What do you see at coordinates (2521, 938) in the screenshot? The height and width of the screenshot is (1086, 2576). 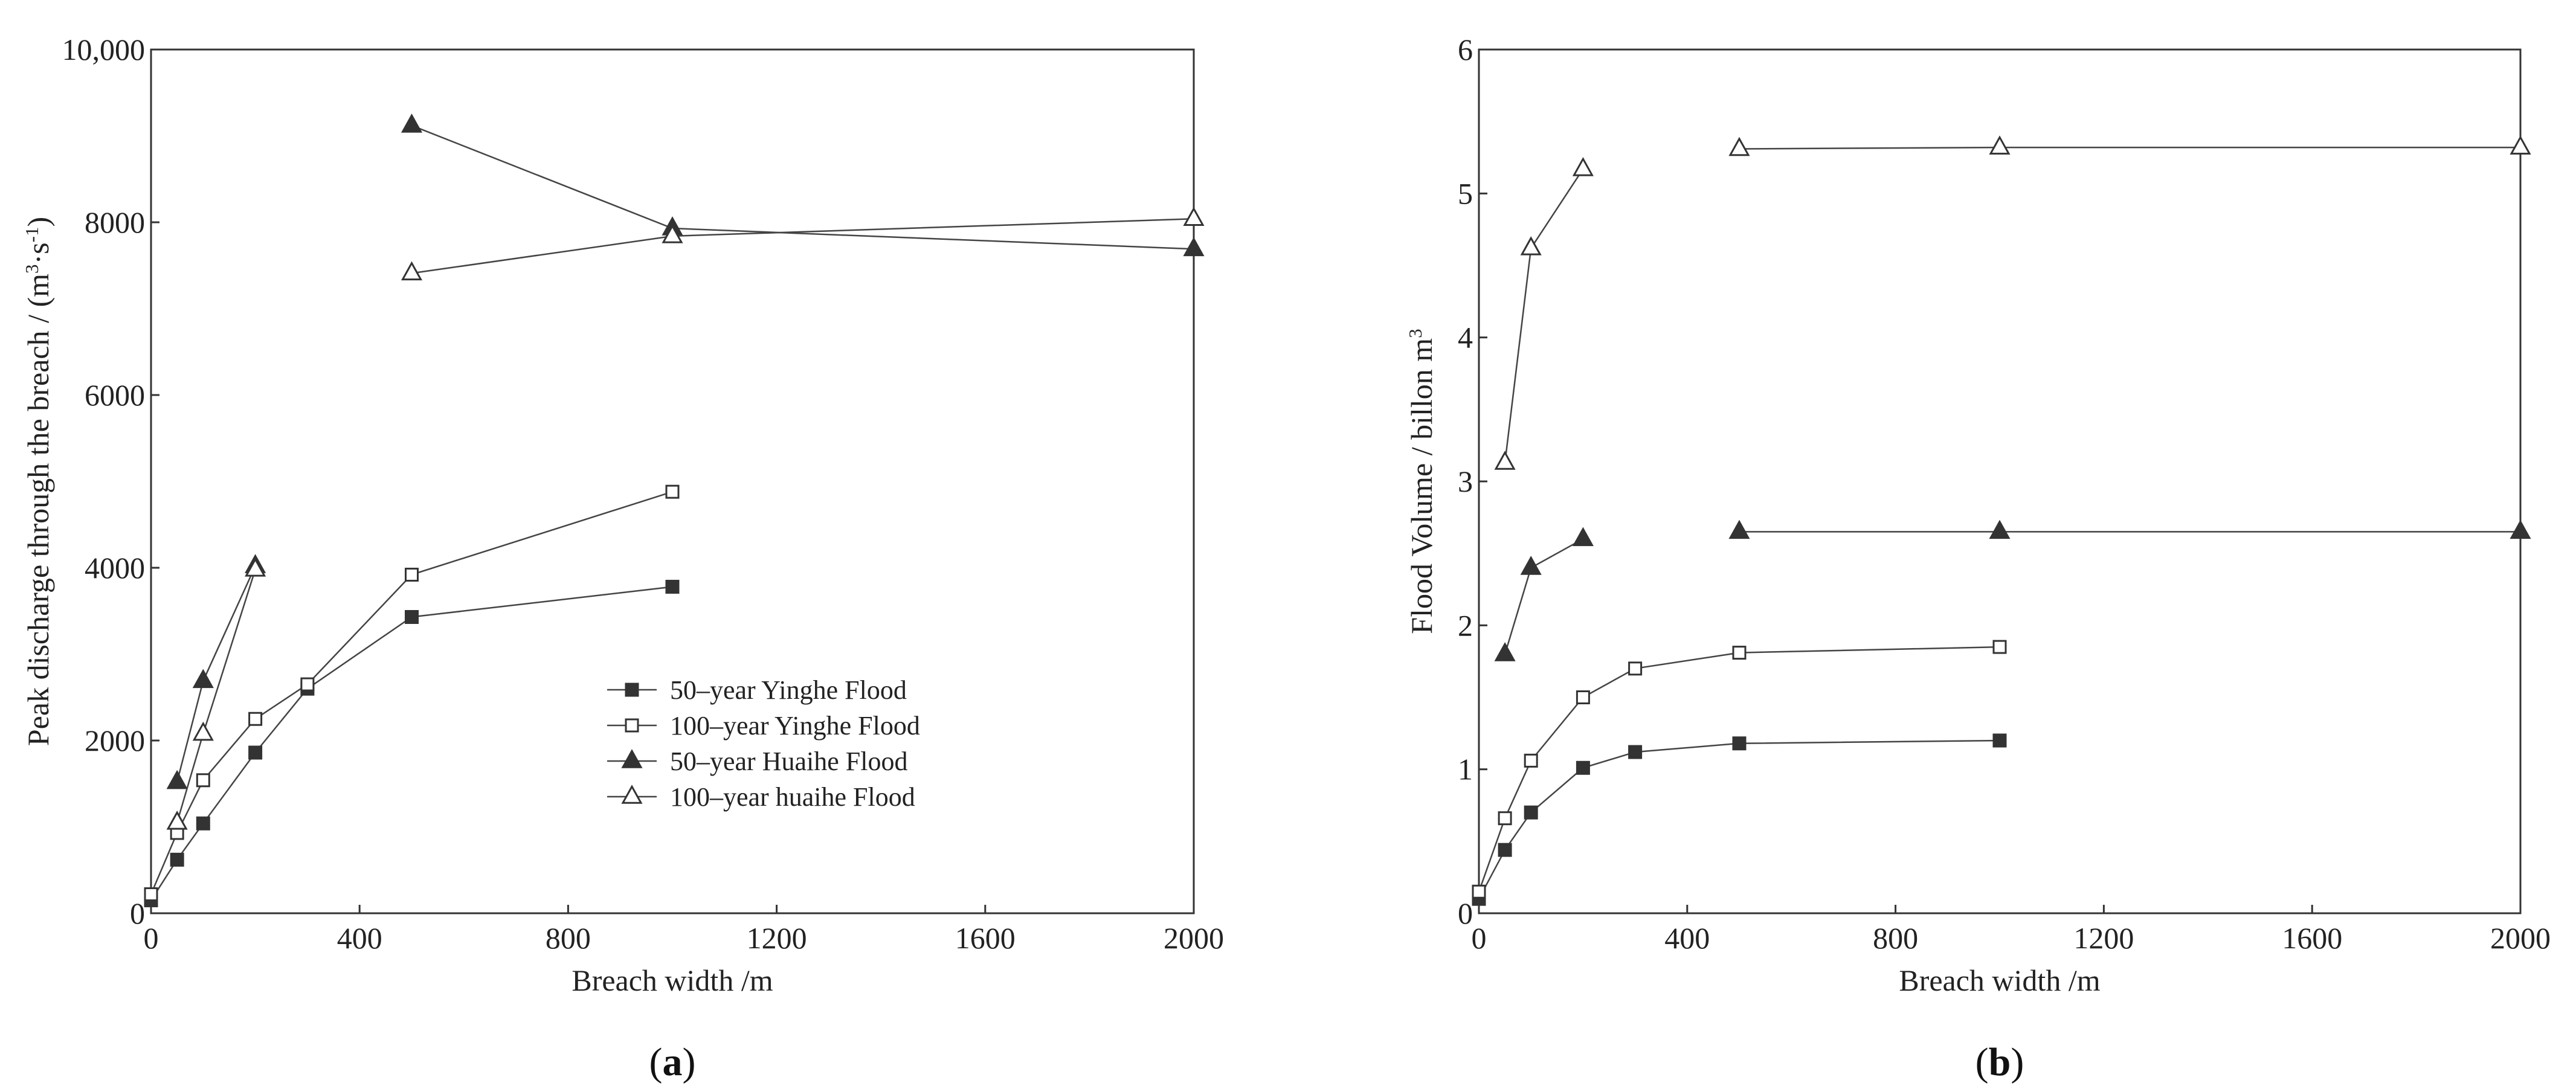 I see `panel-b-x-tick-label: 2000` at bounding box center [2521, 938].